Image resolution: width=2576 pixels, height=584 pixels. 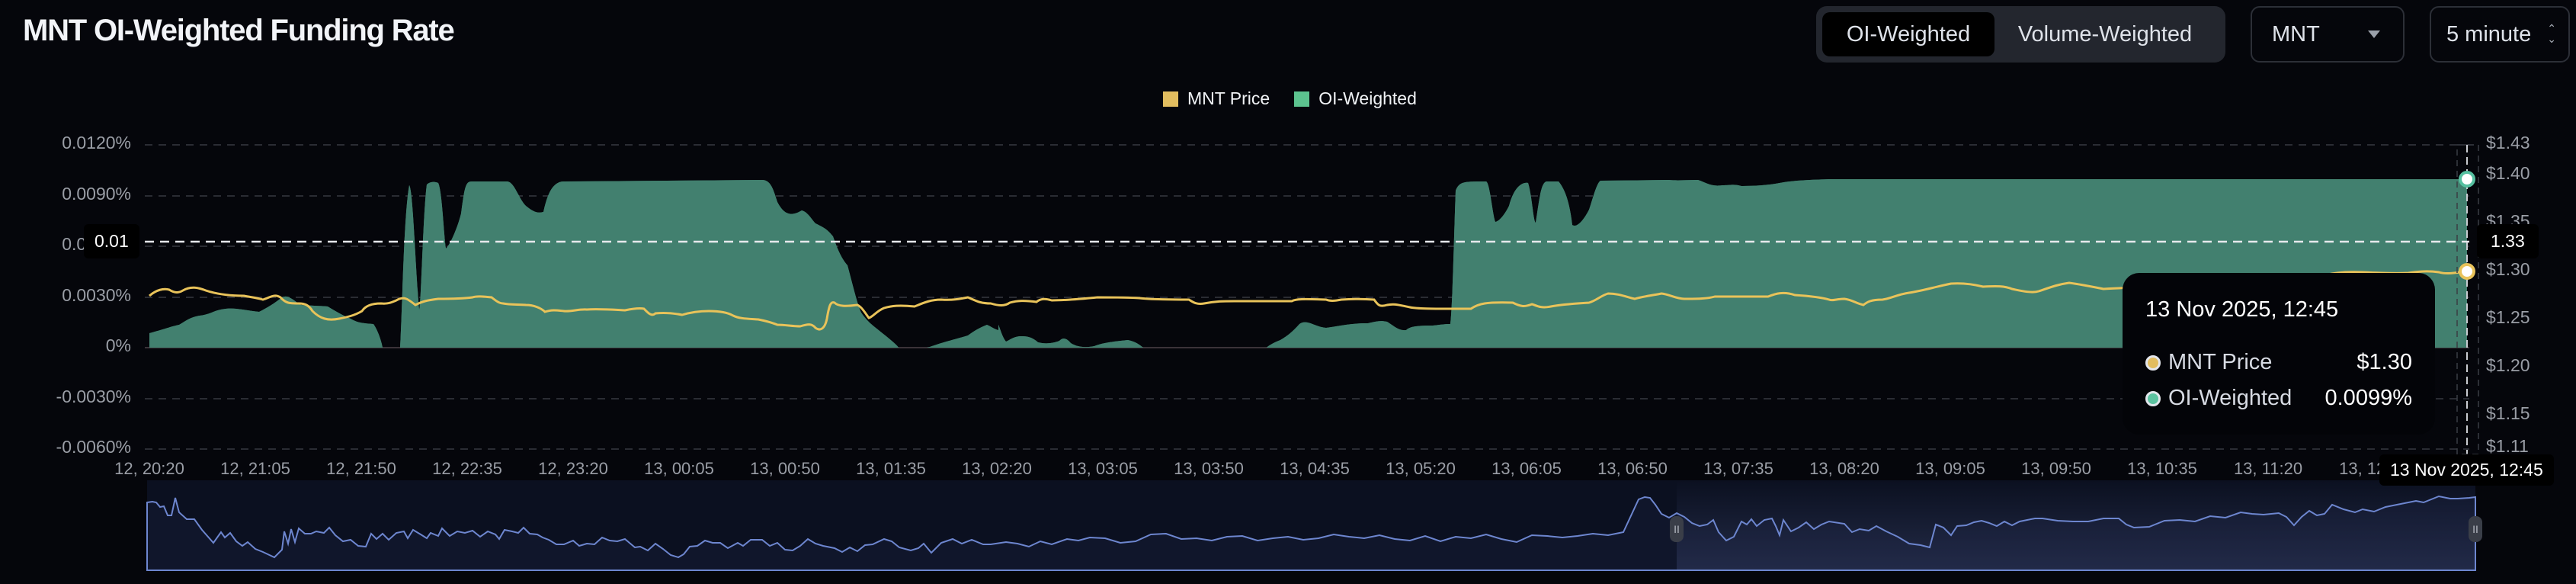 I want to click on x-tick: 12, 21:05, so click(x=255, y=469).